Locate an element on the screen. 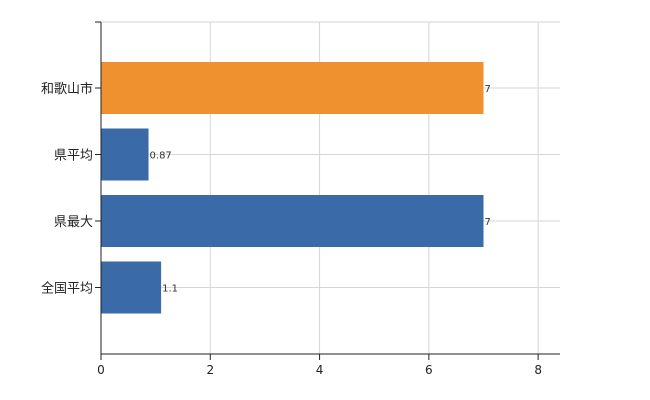 Image resolution: width=650 pixels, height=400 pixels. category-label: 県最大 is located at coordinates (73, 222).